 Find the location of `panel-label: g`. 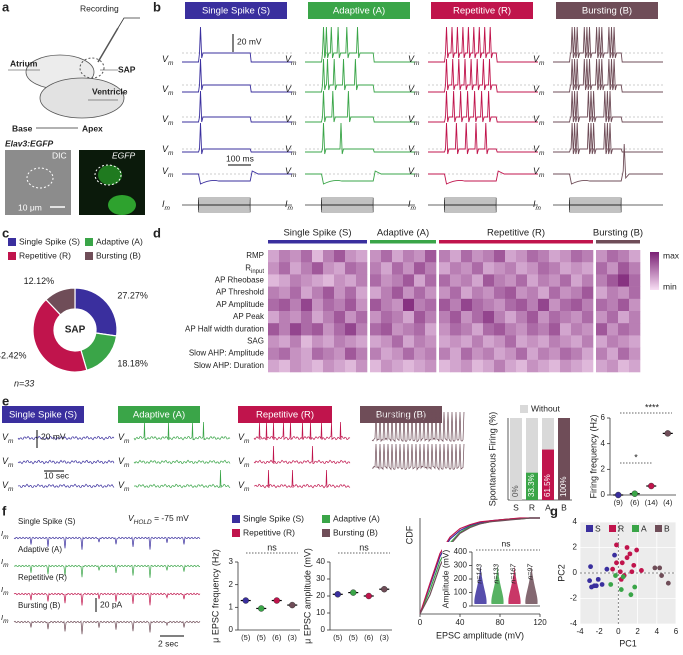

panel-label: g is located at coordinates (554, 510).